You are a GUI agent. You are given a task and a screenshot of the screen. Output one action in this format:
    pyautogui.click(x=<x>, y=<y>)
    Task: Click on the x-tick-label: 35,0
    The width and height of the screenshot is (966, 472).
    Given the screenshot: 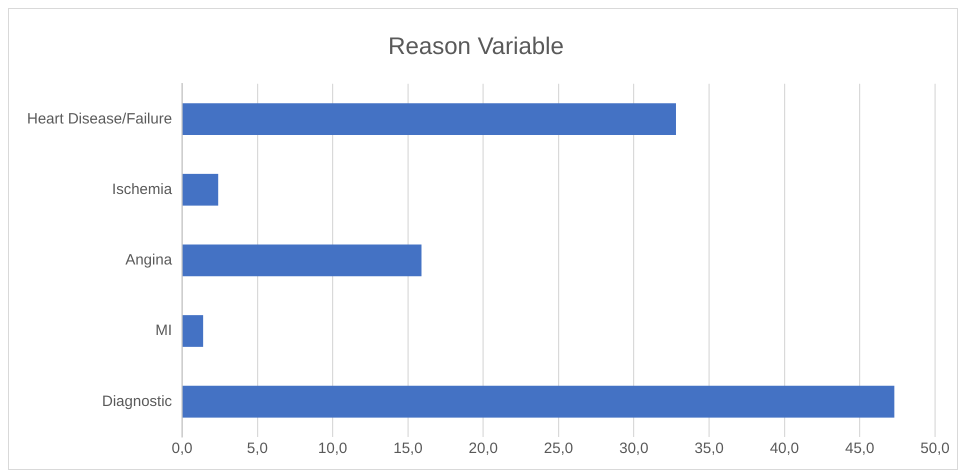 What is the action you would take?
    pyautogui.click(x=709, y=449)
    